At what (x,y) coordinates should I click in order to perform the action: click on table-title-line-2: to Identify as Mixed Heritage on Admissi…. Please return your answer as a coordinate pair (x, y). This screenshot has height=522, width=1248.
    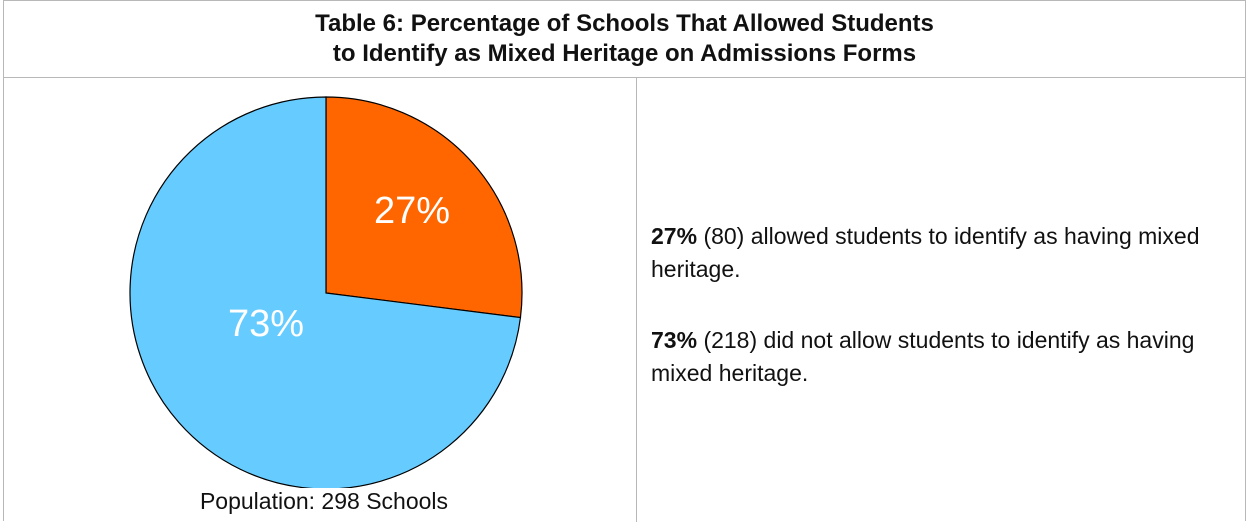
    Looking at the image, I should click on (624, 53).